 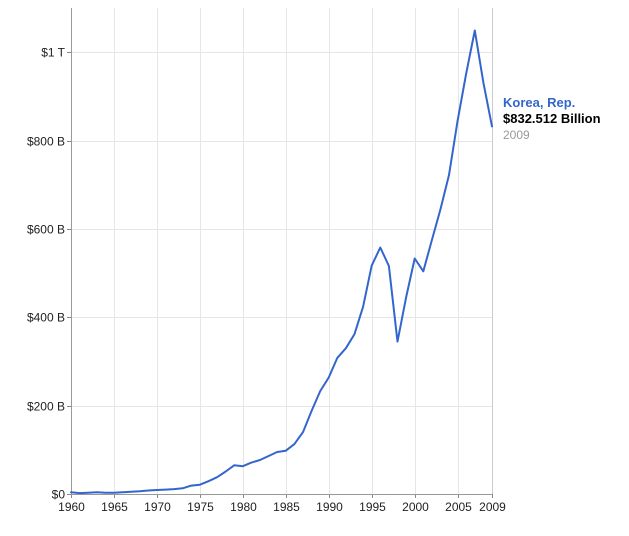 I want to click on x-tick-label: 1960, so click(x=71, y=507).